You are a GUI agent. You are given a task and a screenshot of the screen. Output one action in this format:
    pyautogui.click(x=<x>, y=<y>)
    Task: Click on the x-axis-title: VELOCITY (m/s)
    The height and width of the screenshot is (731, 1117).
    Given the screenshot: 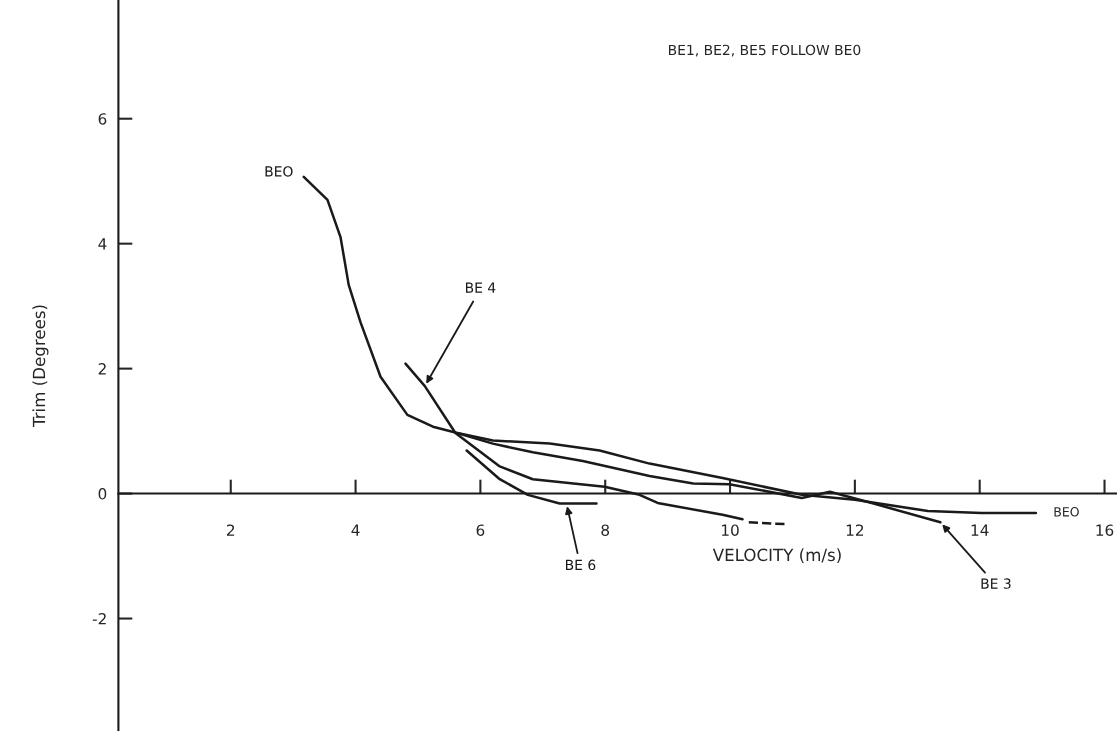 What is the action you would take?
    pyautogui.click(x=776, y=556)
    